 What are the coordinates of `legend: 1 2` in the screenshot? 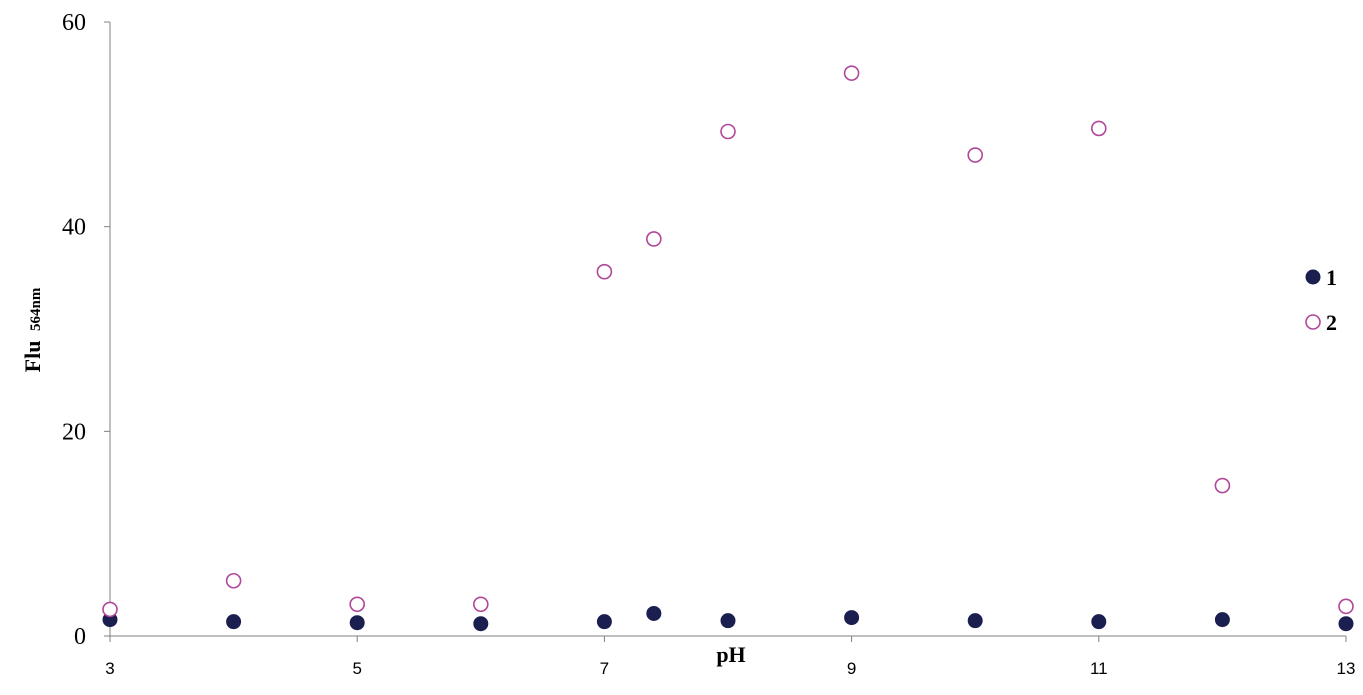 It's located at (1321, 300).